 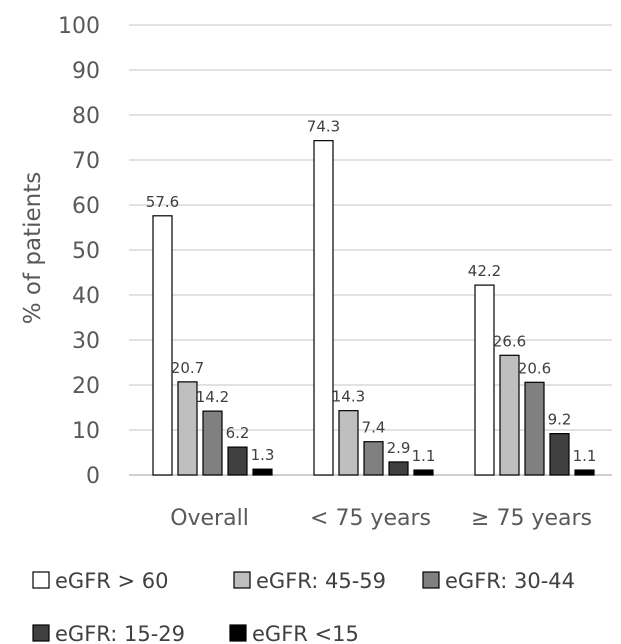 I want to click on legend-label: eGFR: 15-29, so click(x=120, y=633).